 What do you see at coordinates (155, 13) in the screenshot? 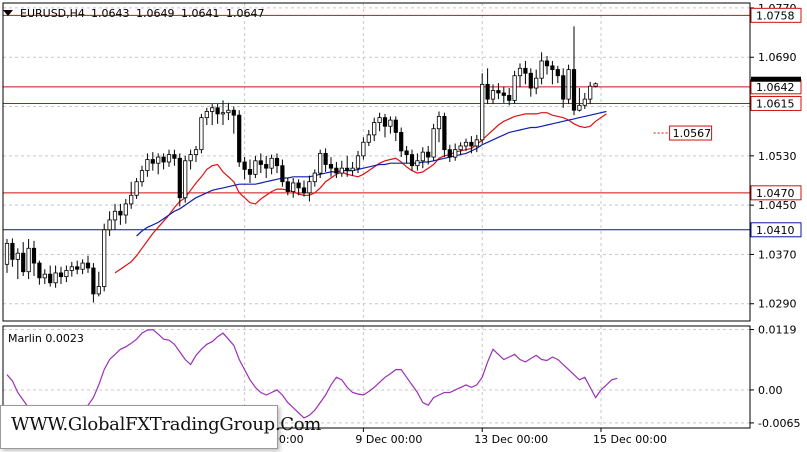
I see `chart-high-price: 1.0649` at bounding box center [155, 13].